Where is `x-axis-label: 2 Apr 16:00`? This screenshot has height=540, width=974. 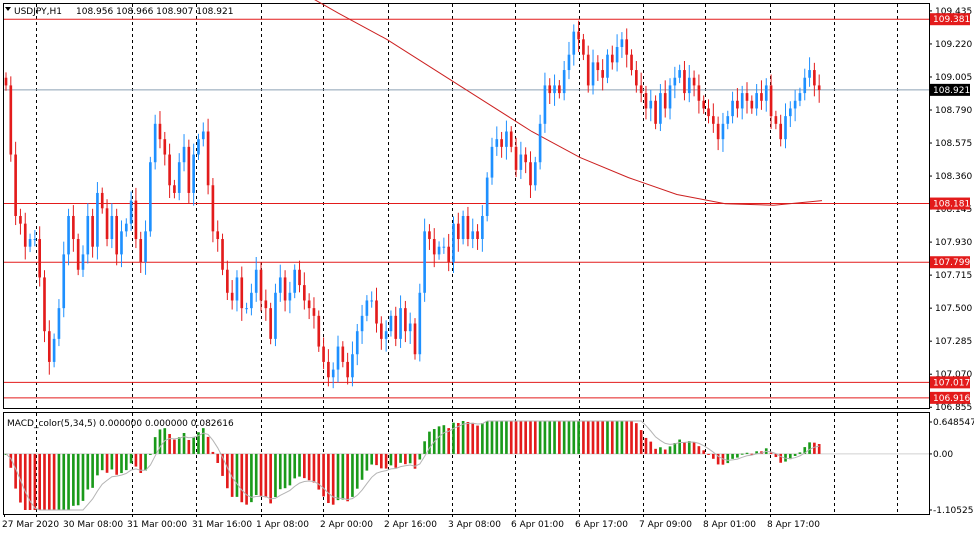 x-axis-label: 2 Apr 16:00 is located at coordinates (410, 525).